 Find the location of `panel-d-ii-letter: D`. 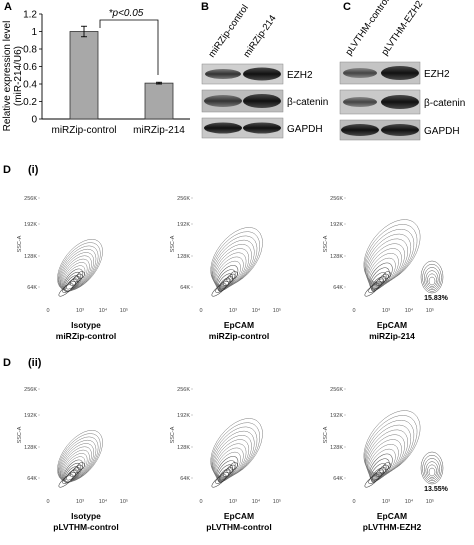

panel-d-ii-letter: D is located at coordinates (7, 363).